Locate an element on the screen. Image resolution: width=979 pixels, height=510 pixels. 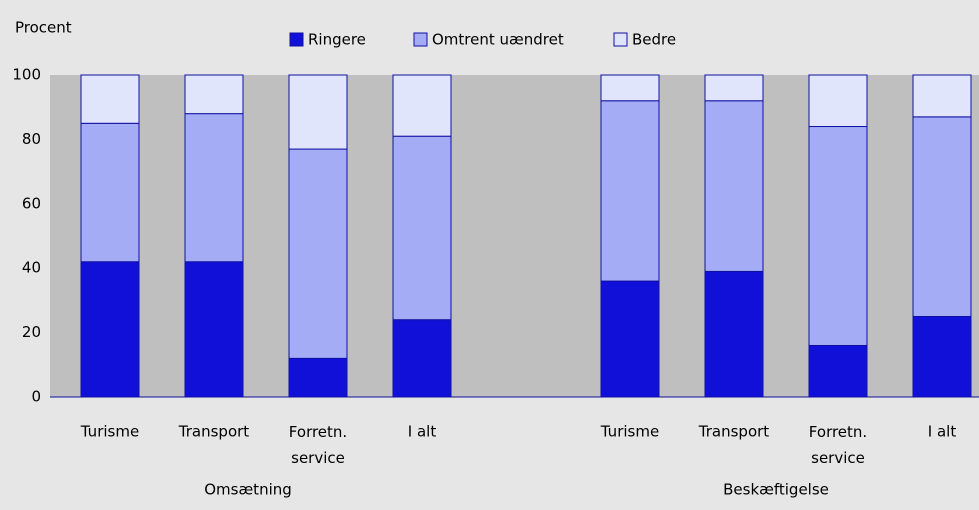
y-tick-label: 0 is located at coordinates (36, 397).